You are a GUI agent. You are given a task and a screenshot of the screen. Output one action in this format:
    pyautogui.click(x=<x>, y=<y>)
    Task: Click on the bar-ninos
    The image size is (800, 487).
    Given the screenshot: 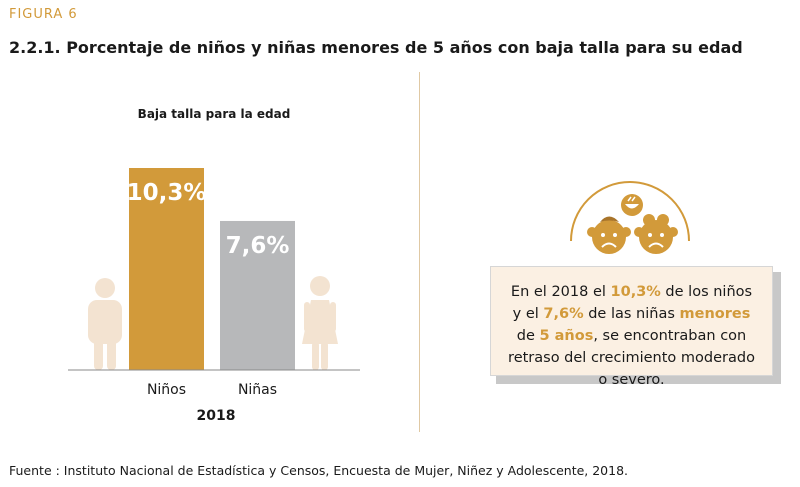 What is the action you would take?
    pyautogui.click(x=166, y=269)
    